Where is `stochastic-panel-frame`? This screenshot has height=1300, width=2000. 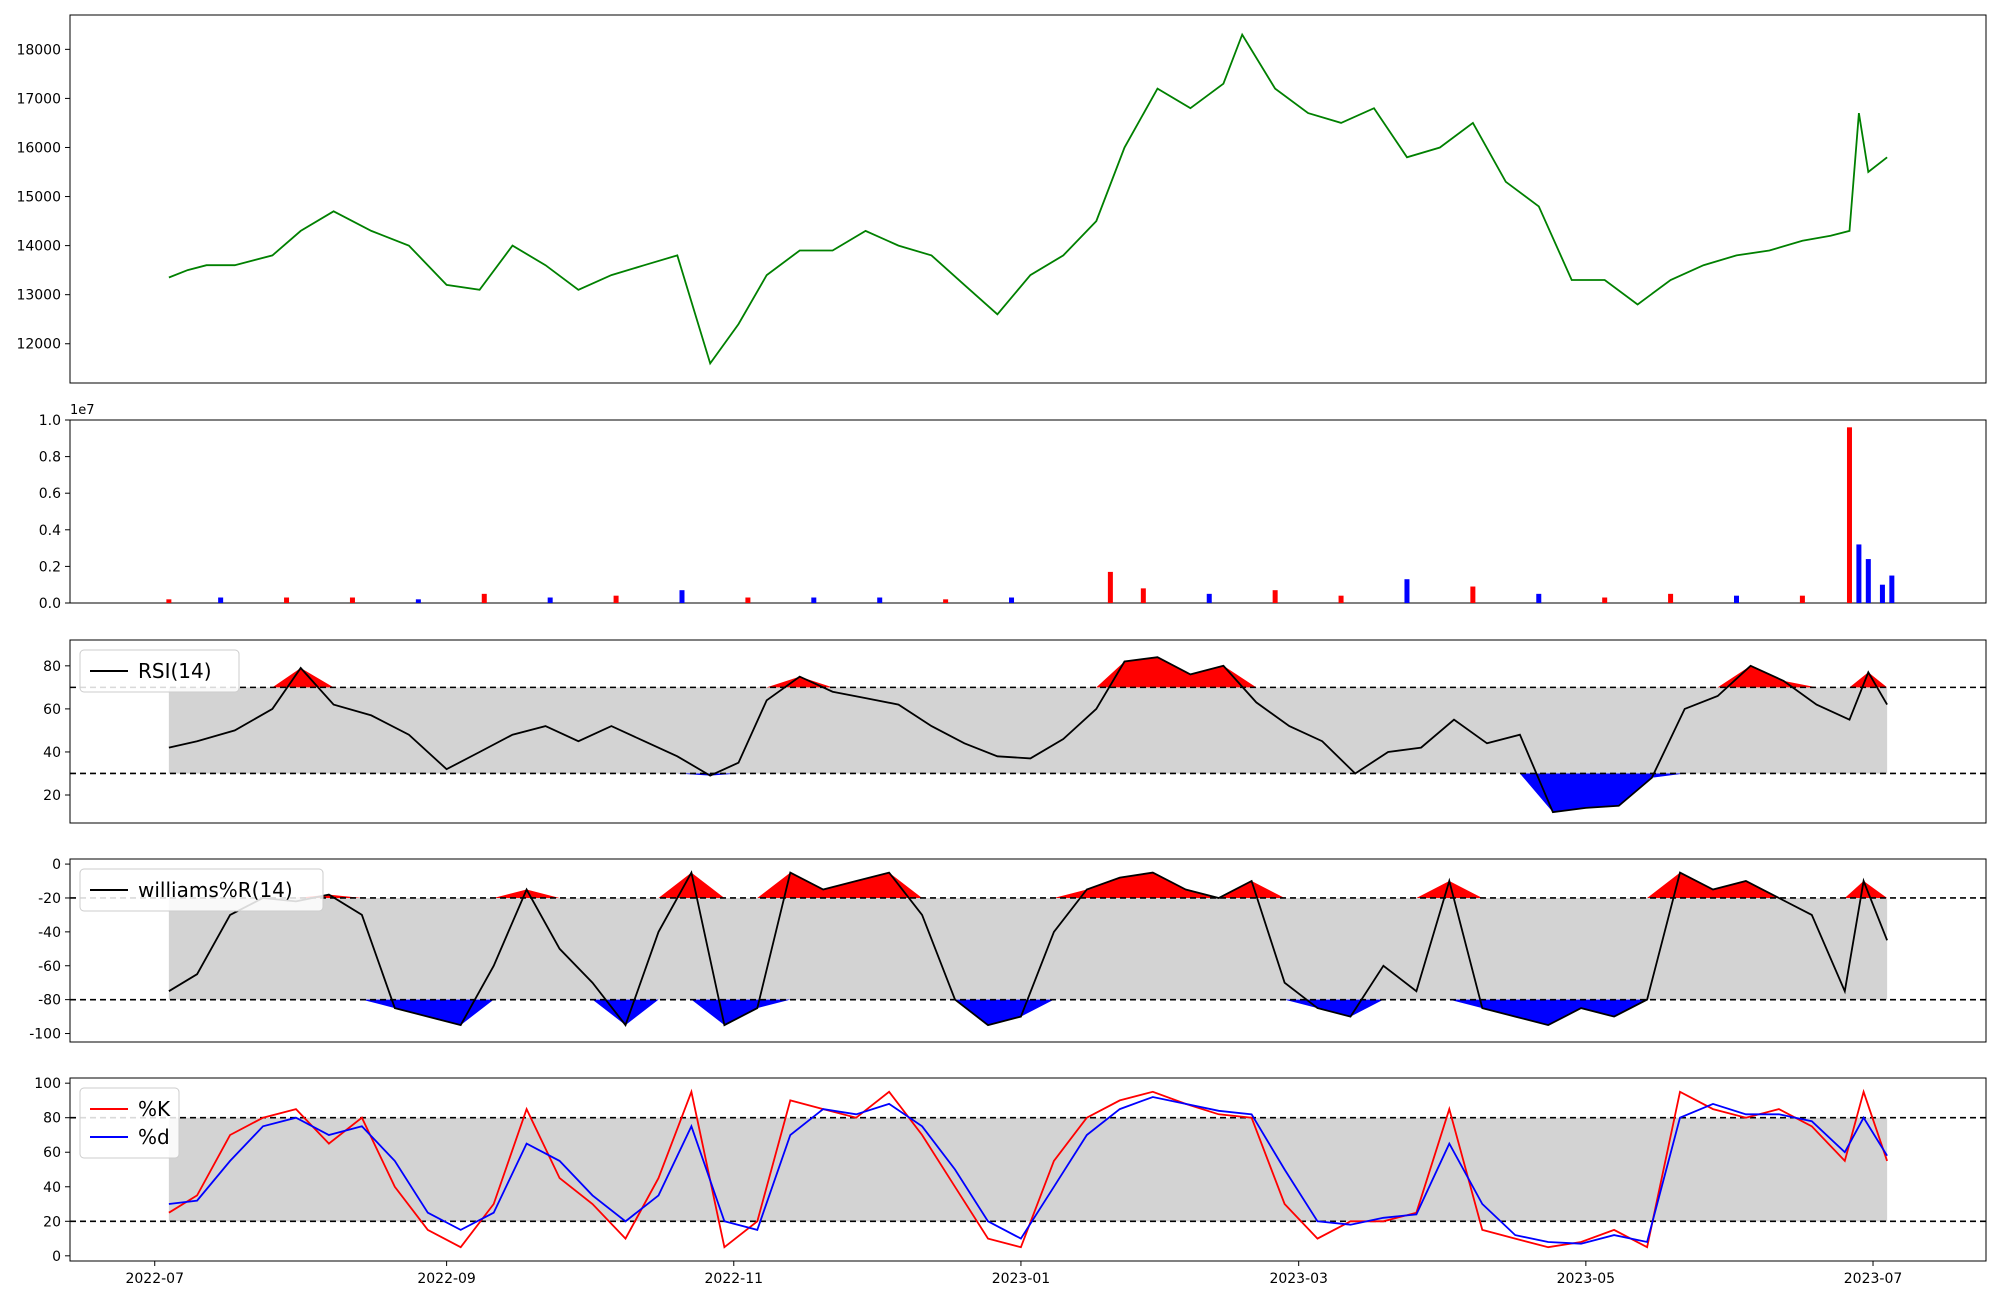
stochastic-panel-frame is located at coordinates (1028, 1169).